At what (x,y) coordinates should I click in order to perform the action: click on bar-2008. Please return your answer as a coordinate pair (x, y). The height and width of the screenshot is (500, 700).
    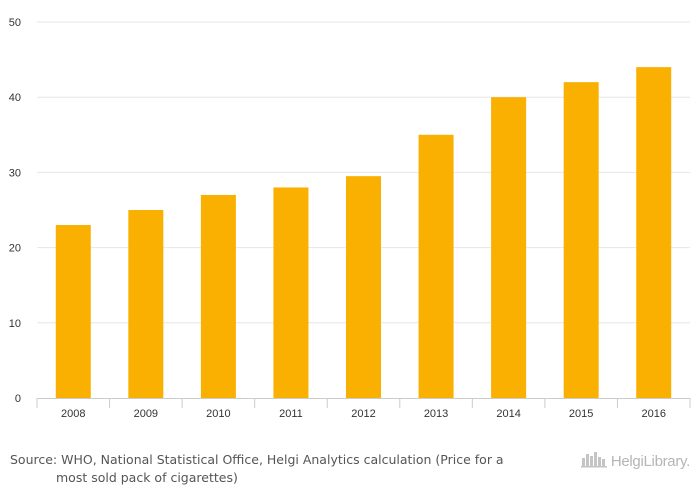
    Looking at the image, I should click on (73, 311).